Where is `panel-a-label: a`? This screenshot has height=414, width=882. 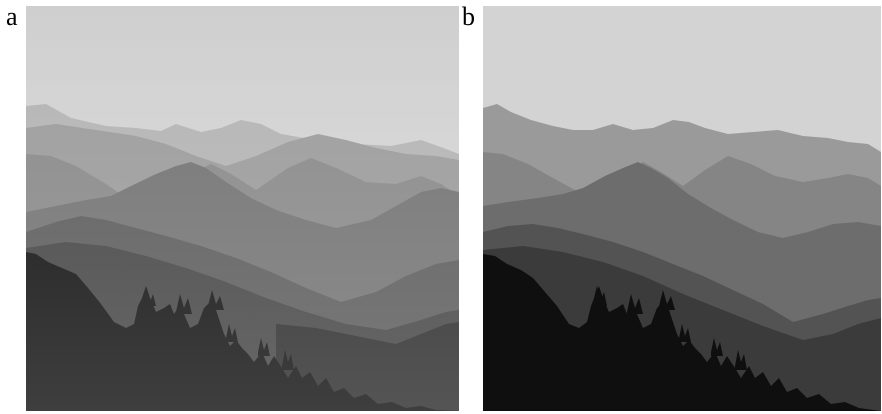
panel-a-label: a is located at coordinates (12, 16).